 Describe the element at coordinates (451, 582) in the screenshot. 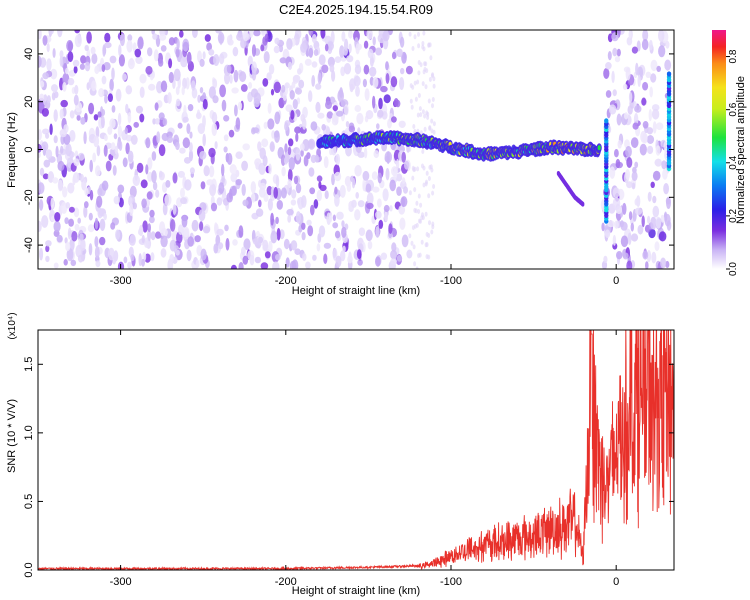

I see `x-tick-label: -100` at that location.